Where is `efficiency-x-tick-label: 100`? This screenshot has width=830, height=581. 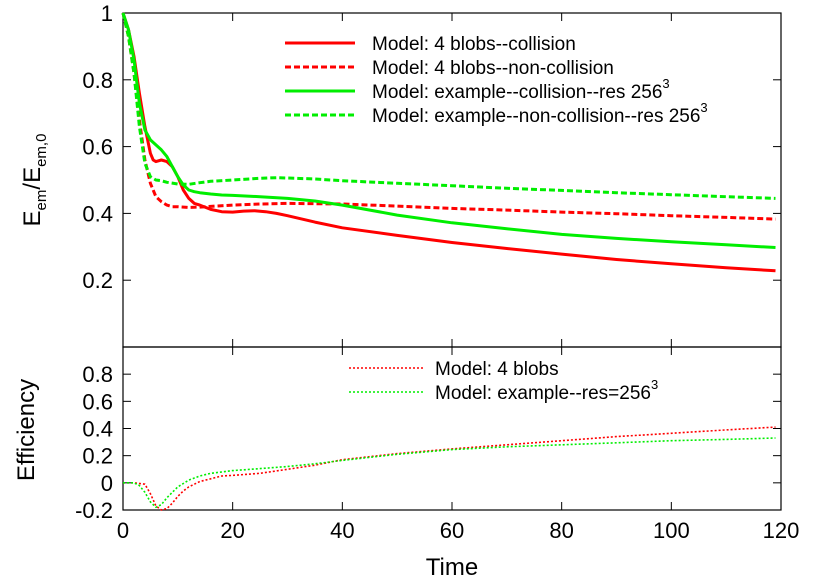 efficiency-x-tick-label: 100 is located at coordinates (671, 530).